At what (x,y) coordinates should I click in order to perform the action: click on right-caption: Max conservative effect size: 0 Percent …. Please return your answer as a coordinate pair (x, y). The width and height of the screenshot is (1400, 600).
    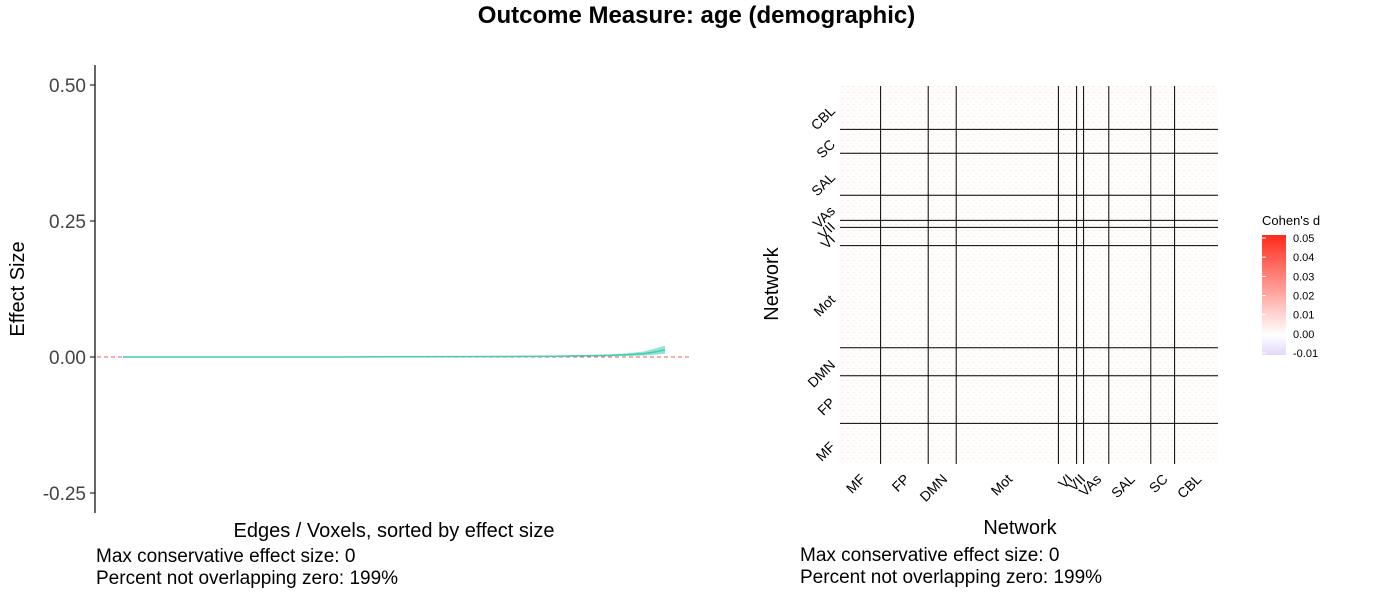
    Looking at the image, I should click on (951, 567).